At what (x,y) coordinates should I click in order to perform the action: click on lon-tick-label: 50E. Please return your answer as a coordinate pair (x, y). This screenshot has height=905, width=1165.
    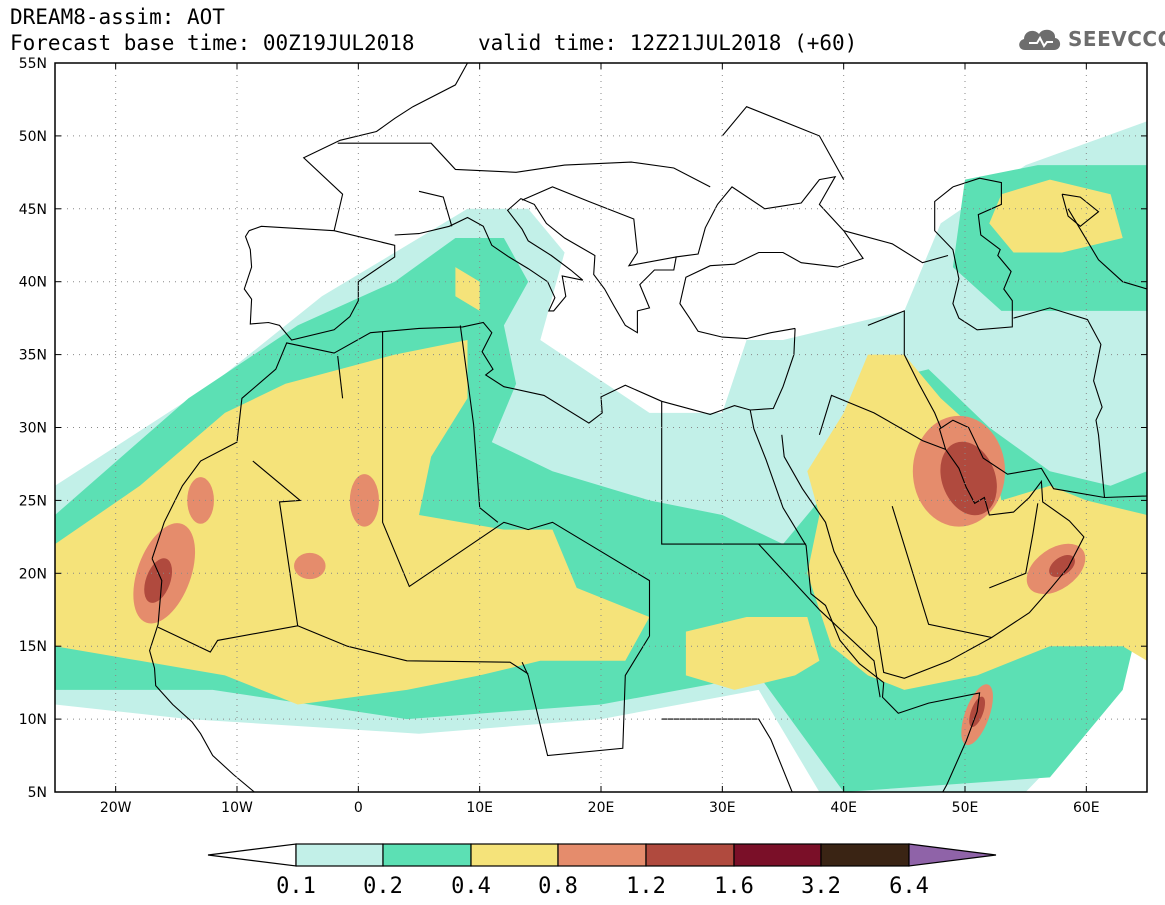
    Looking at the image, I should click on (965, 808).